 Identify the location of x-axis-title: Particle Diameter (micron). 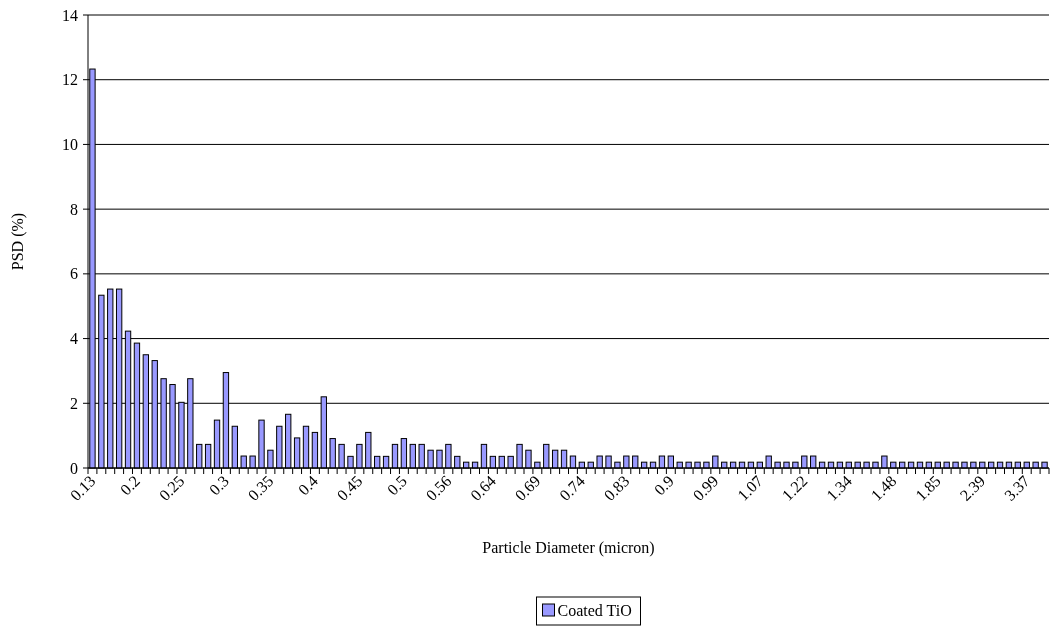
(568, 548).